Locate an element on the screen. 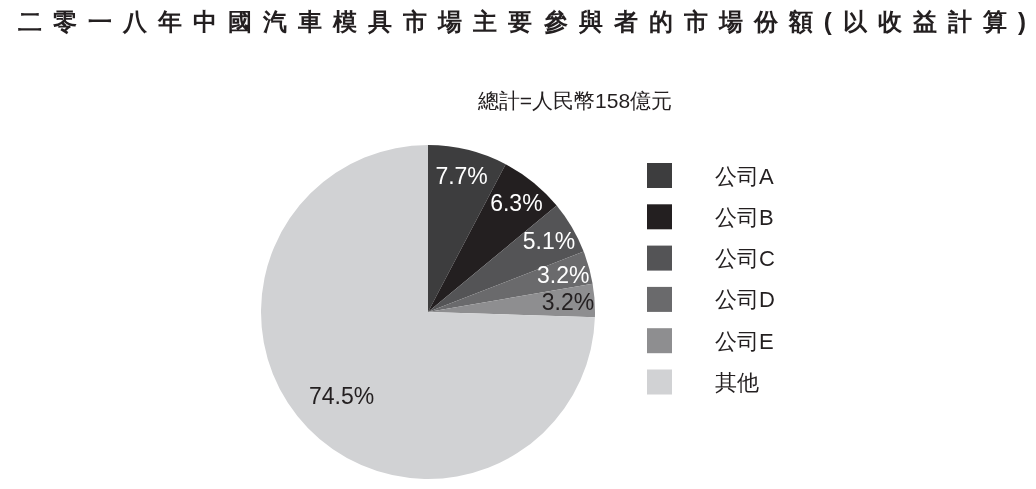 Image resolution: width=1036 pixels, height=489 pixels. title: 二零一八年中國汽車模具市場主要參與者的市場份額(以收益計算) is located at coordinates (522, 21).